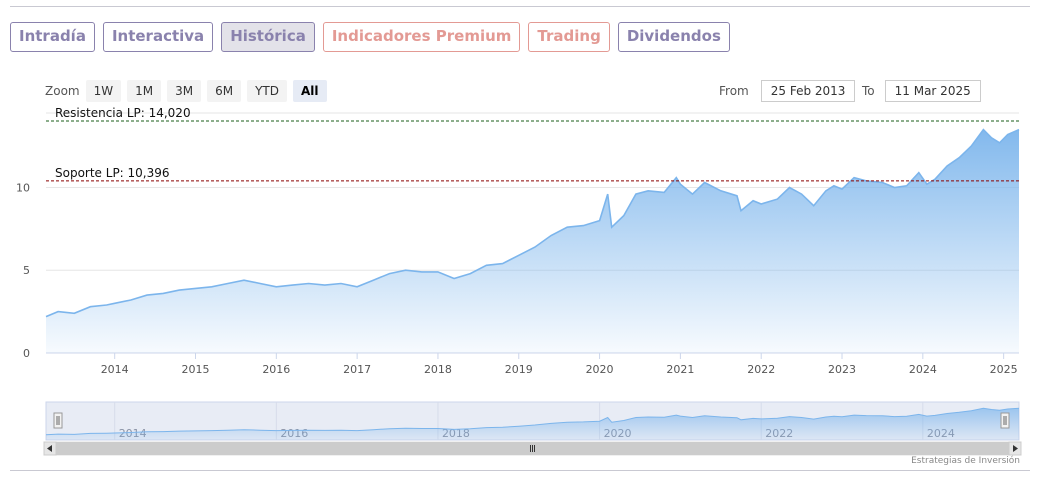 This screenshot has height=482, width=1038. Describe the element at coordinates (58, 420) in the screenshot. I see `navigator-handle-left` at that location.